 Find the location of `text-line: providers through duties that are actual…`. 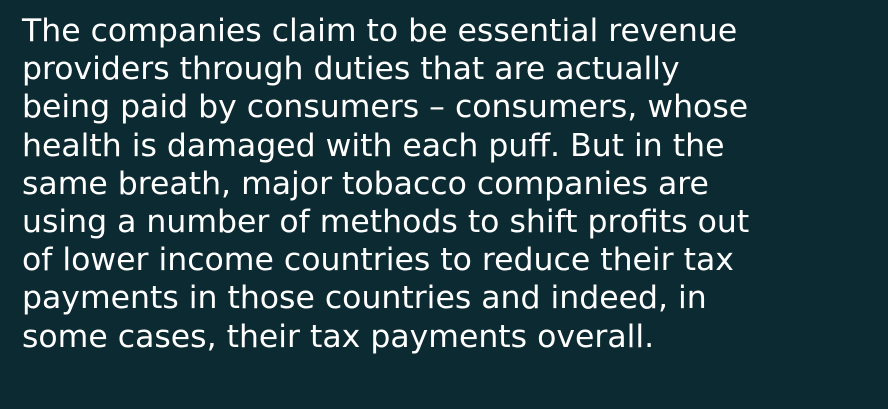

text-line: providers through duties that are actual… is located at coordinates (351, 69).